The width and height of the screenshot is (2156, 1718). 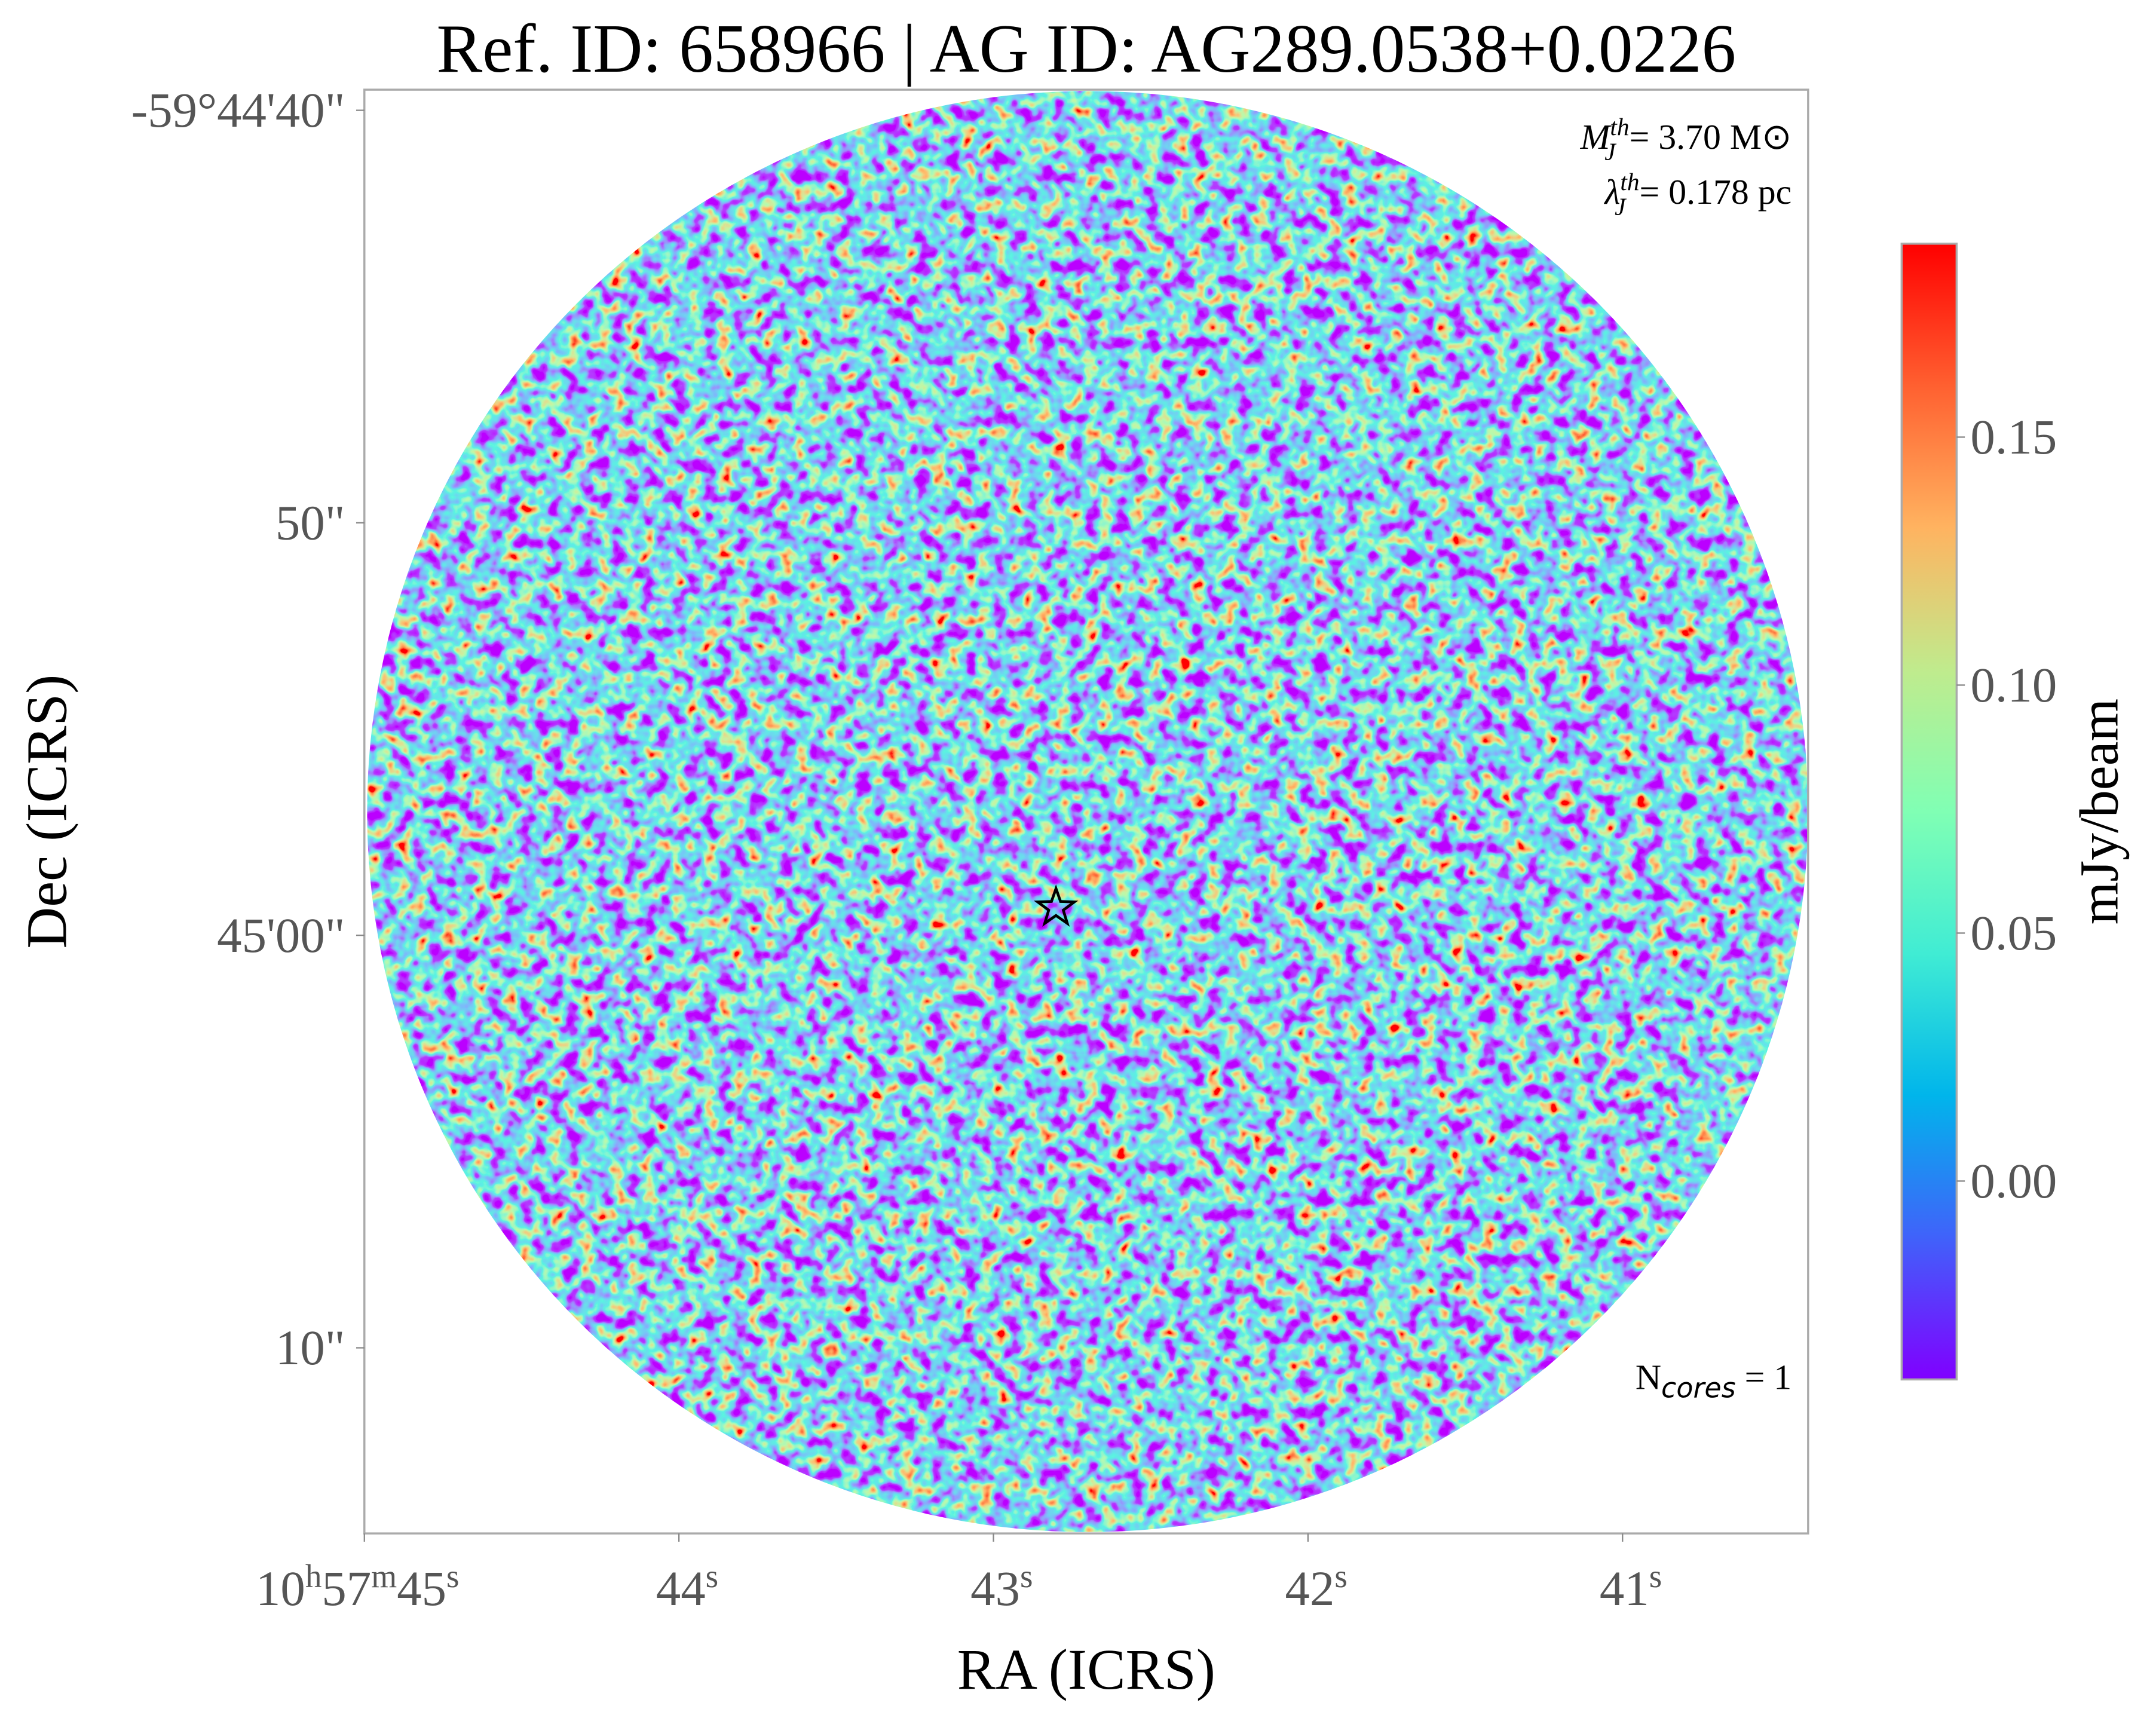 I want to click on colorbar-tick-label: 0.00, so click(x=2014, y=1180).